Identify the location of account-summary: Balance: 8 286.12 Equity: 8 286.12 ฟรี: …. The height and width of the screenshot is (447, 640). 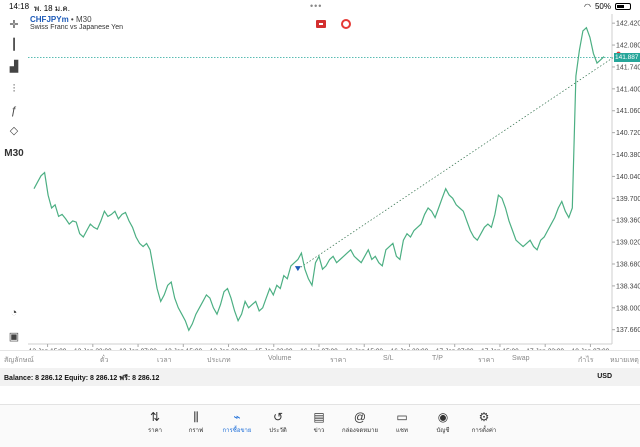
(82, 378).